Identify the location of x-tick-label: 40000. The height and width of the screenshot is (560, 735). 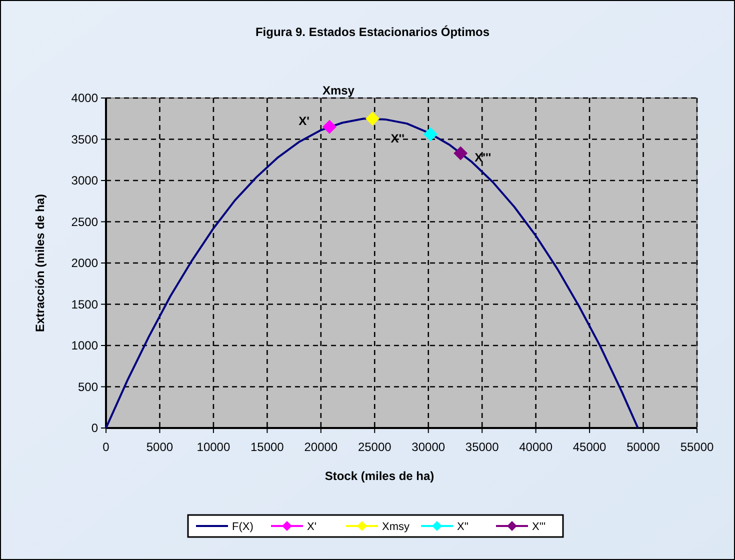
(536, 447).